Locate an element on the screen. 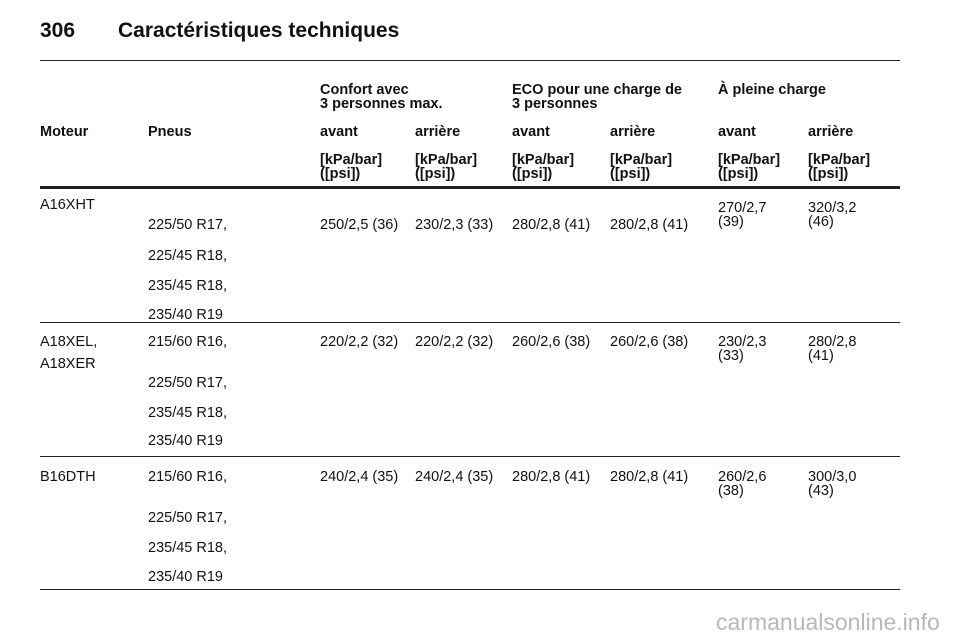 This screenshot has height=642, width=960. group-header: À pleine charge is located at coordinates (772, 90).